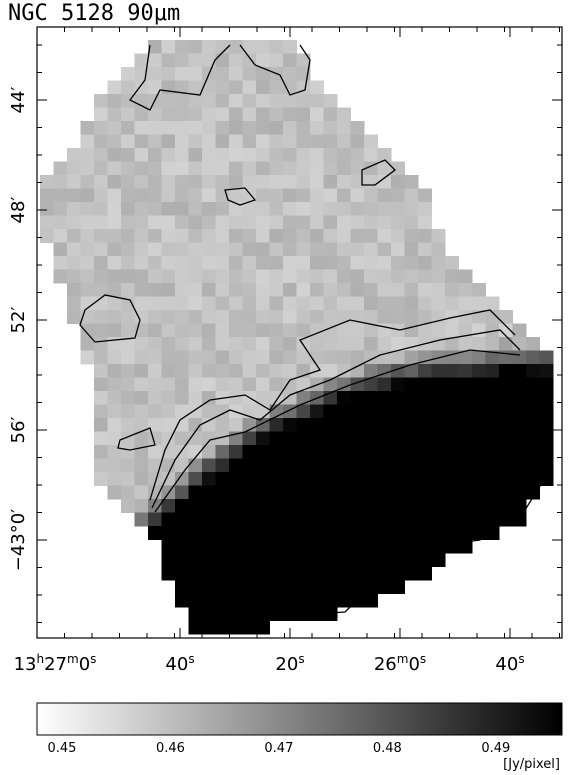 The width and height of the screenshot is (574, 775). Describe the element at coordinates (55, 663) in the screenshot. I see `x-tick-label: 13h27m0s` at that location.